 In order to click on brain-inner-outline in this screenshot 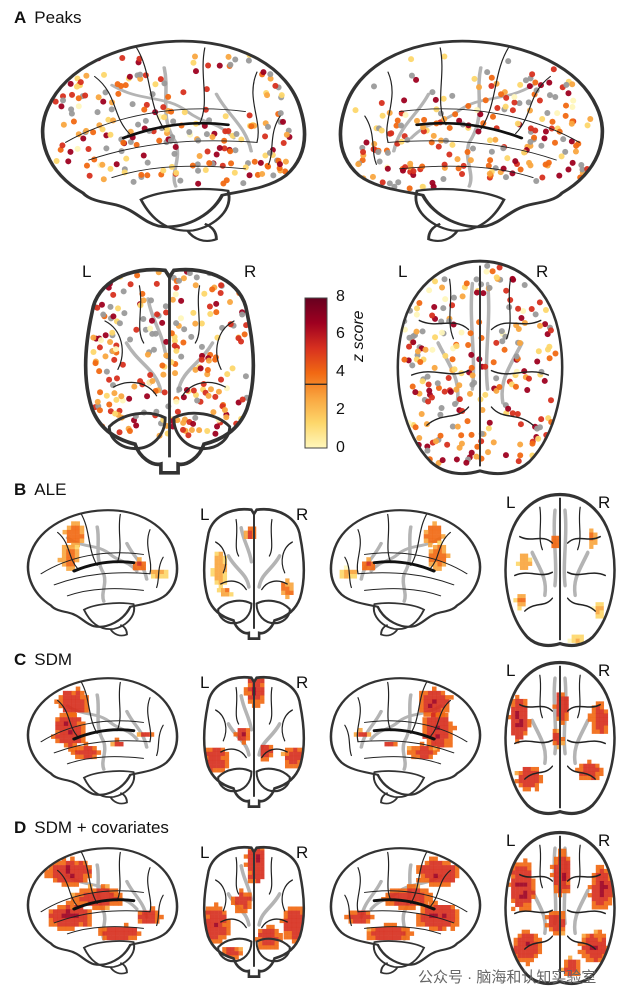, I will do `click(118, 630)`.